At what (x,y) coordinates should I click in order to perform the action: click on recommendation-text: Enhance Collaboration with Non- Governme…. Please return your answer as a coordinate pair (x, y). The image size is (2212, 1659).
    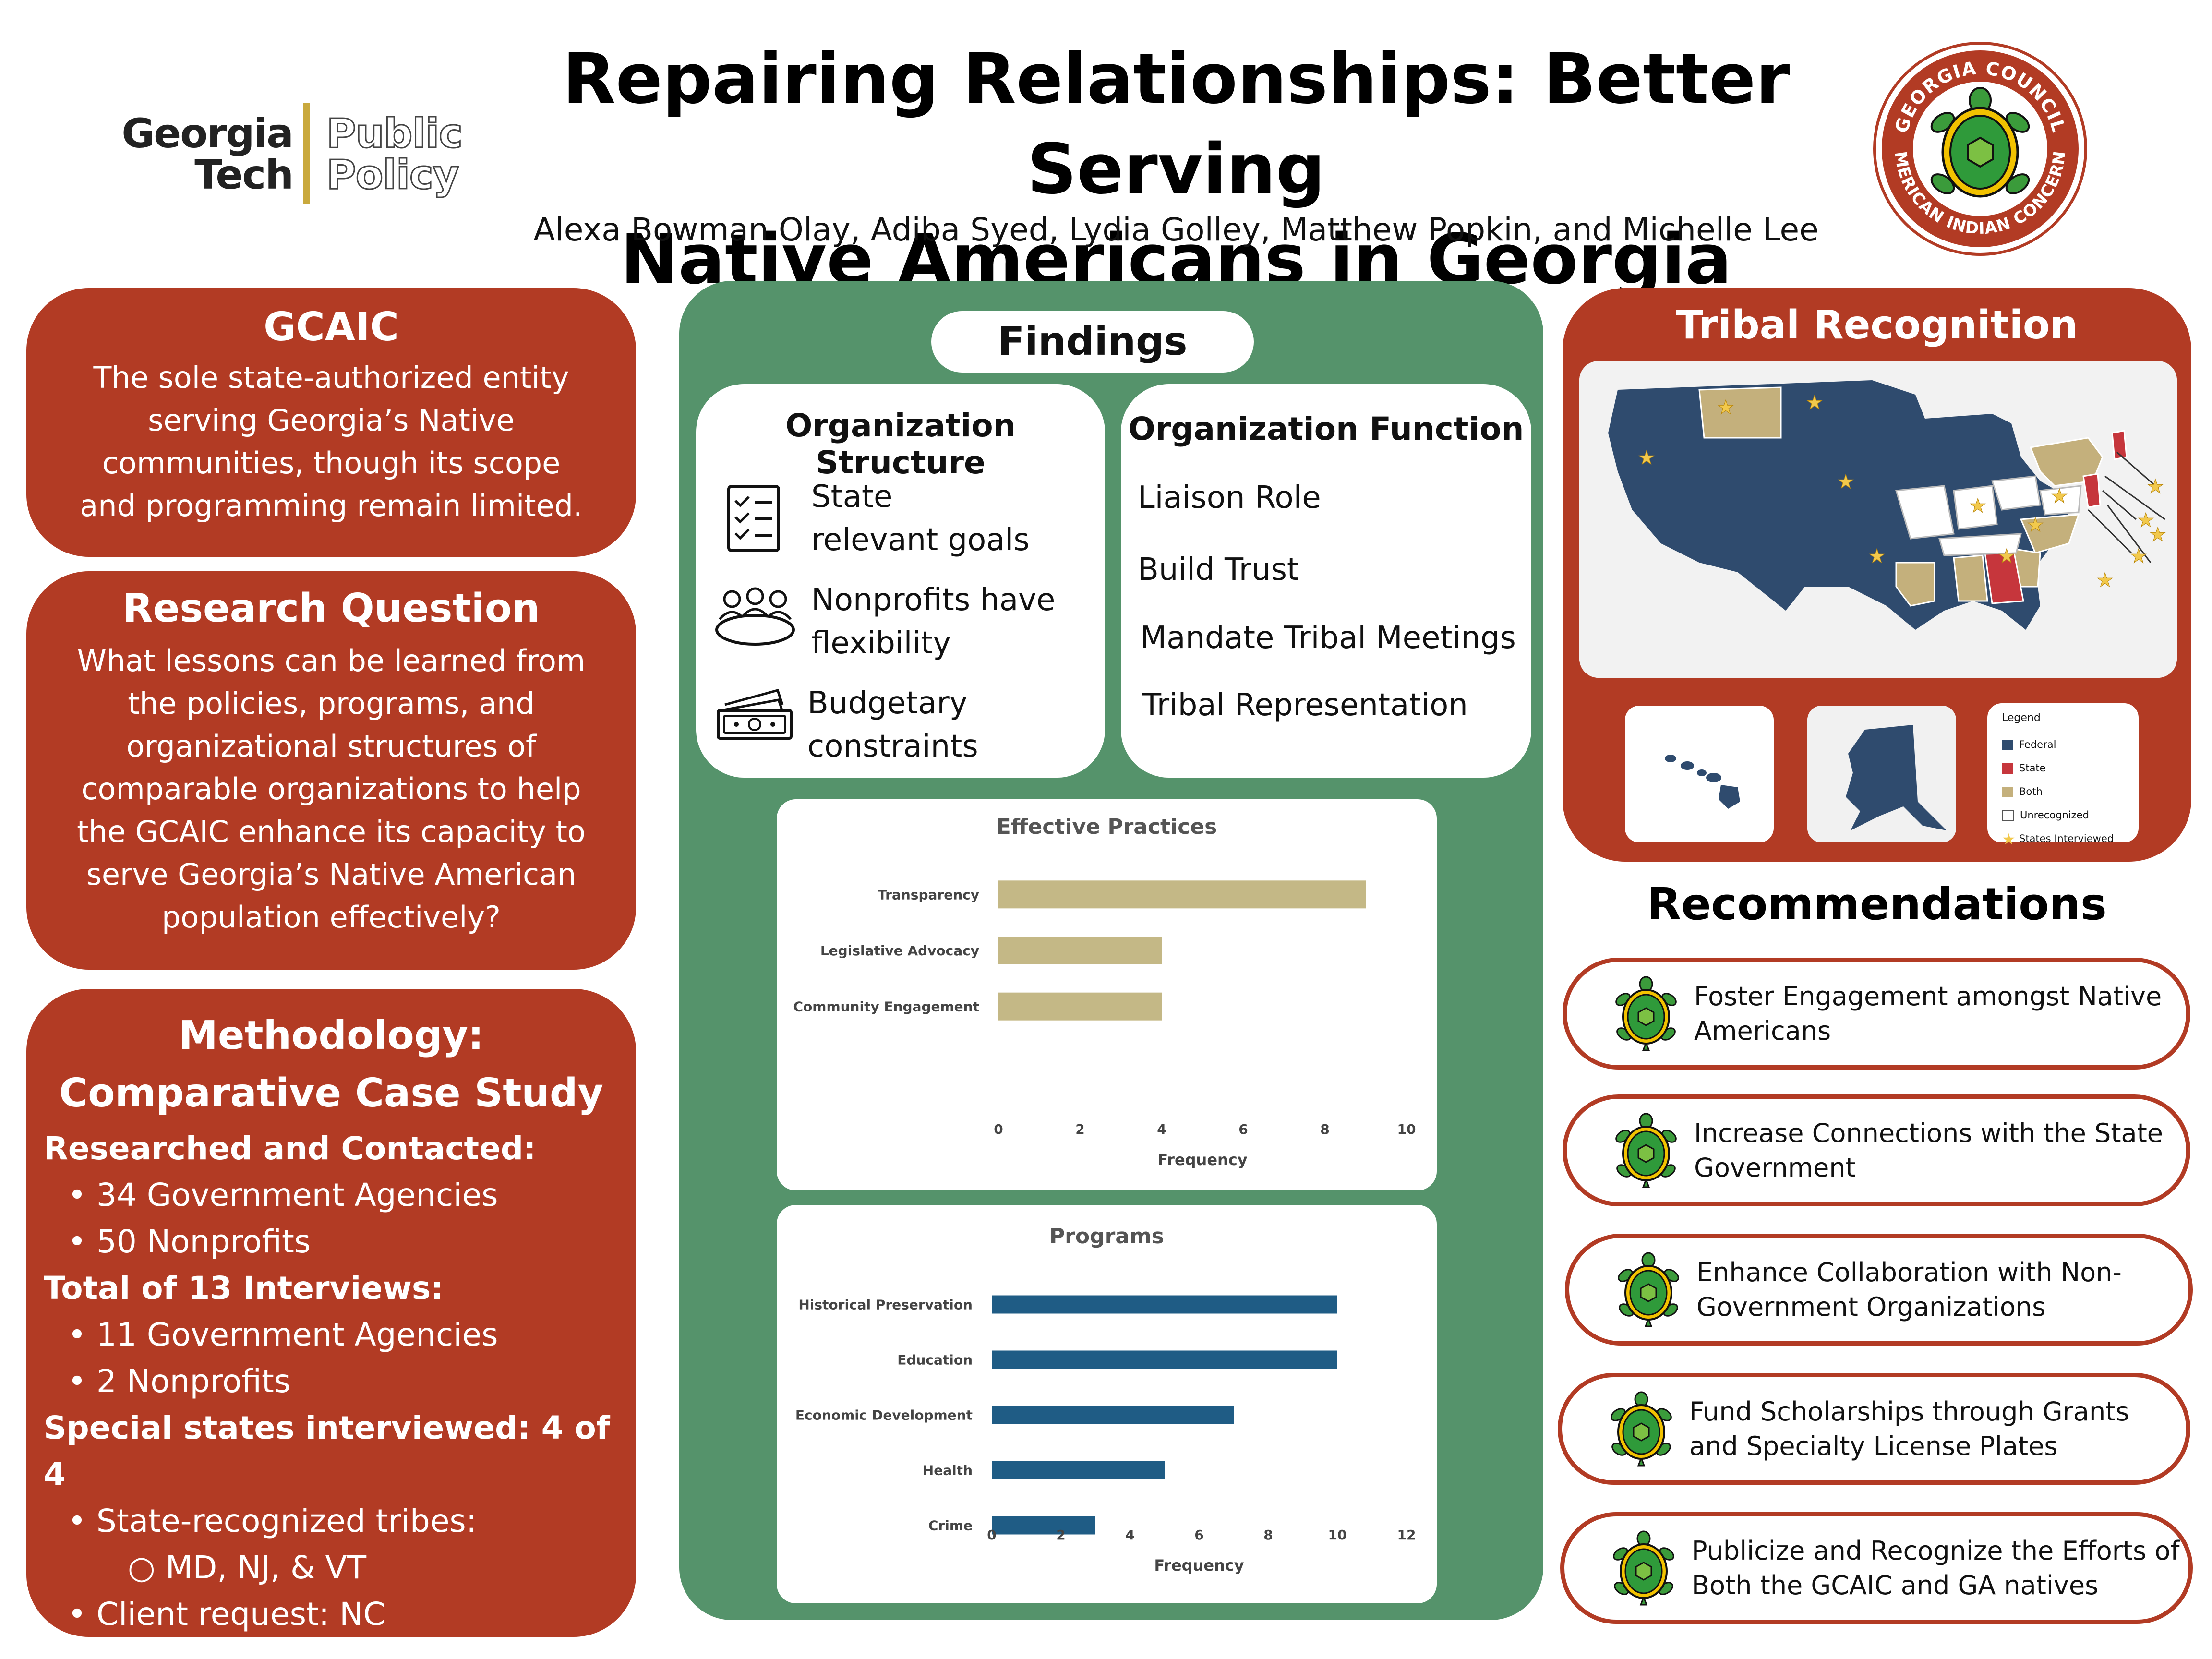
    Looking at the image, I should click on (1909, 1289).